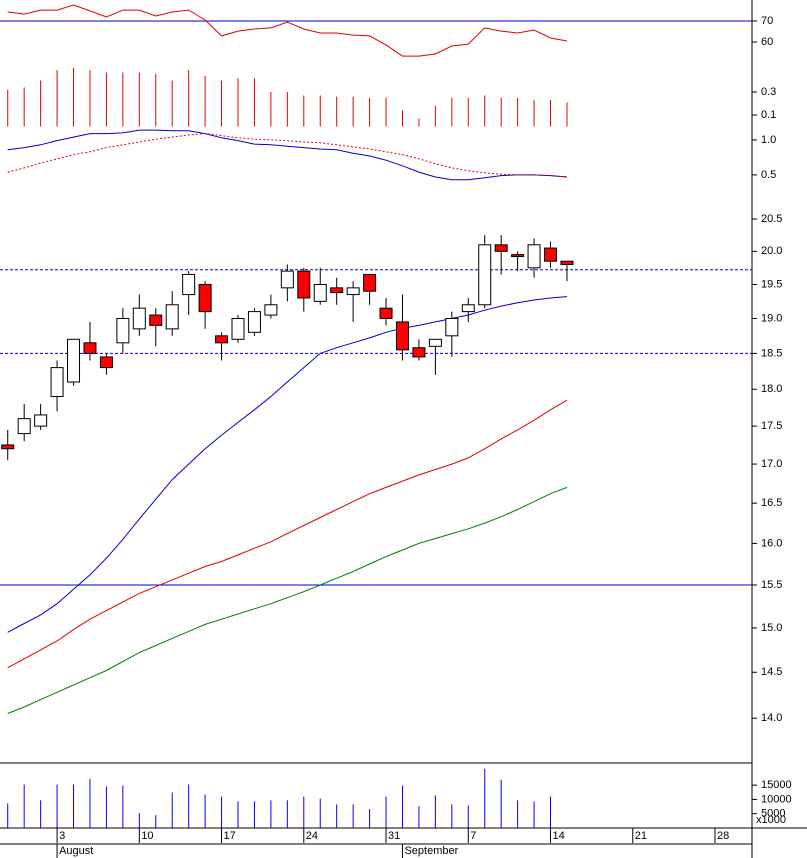 Image resolution: width=807 pixels, height=858 pixels. Describe the element at coordinates (559, 836) in the screenshot. I see `x-tick-label: 14` at that location.